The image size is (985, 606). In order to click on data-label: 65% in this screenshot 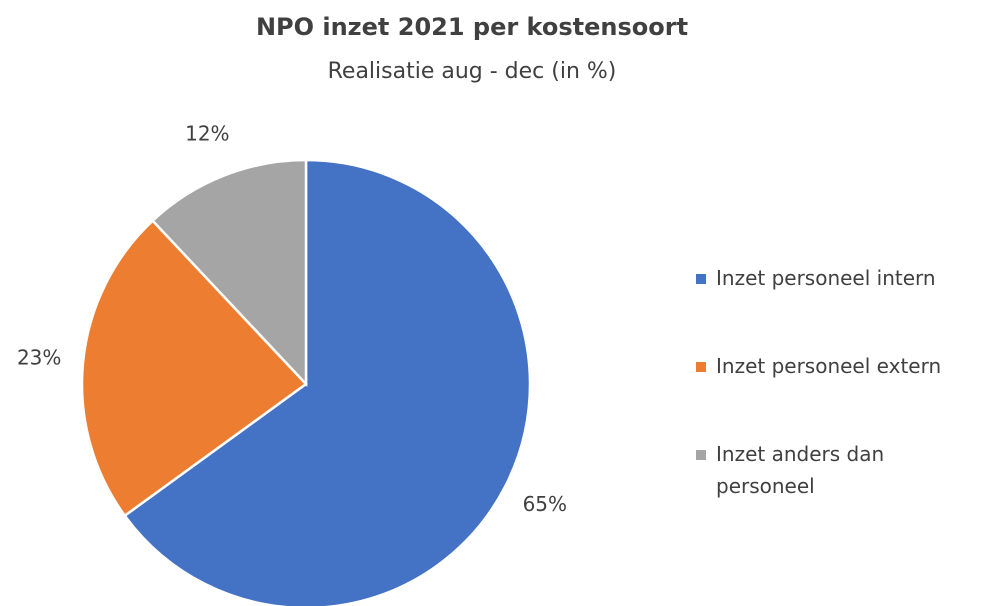, I will do `click(545, 504)`.